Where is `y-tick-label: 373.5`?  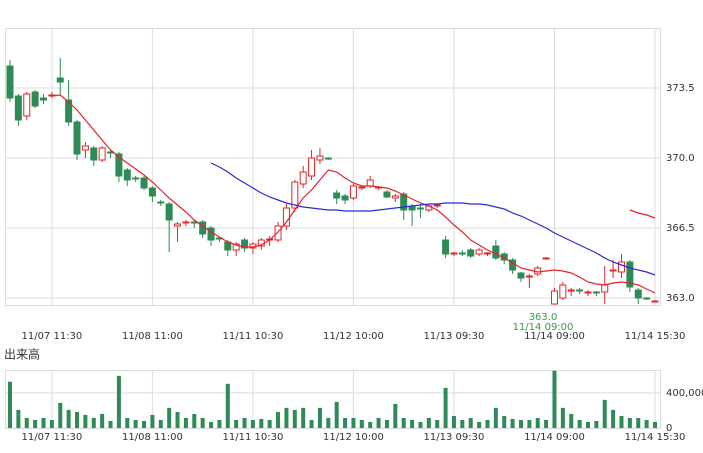 y-tick-label: 373.5 is located at coordinates (680, 88).